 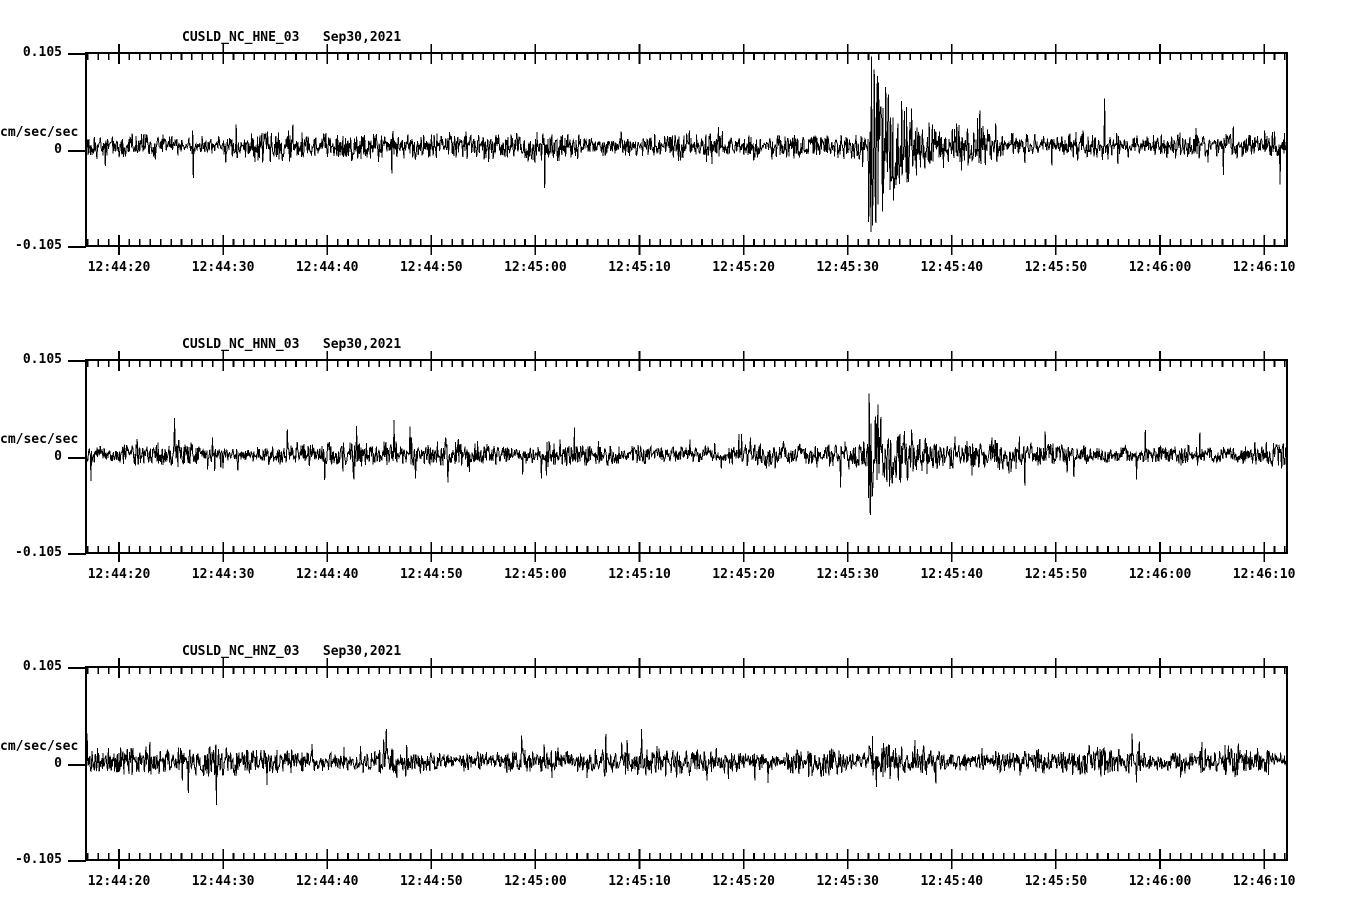 I want to click on waveform-trace-hnn, so click(x=686, y=454).